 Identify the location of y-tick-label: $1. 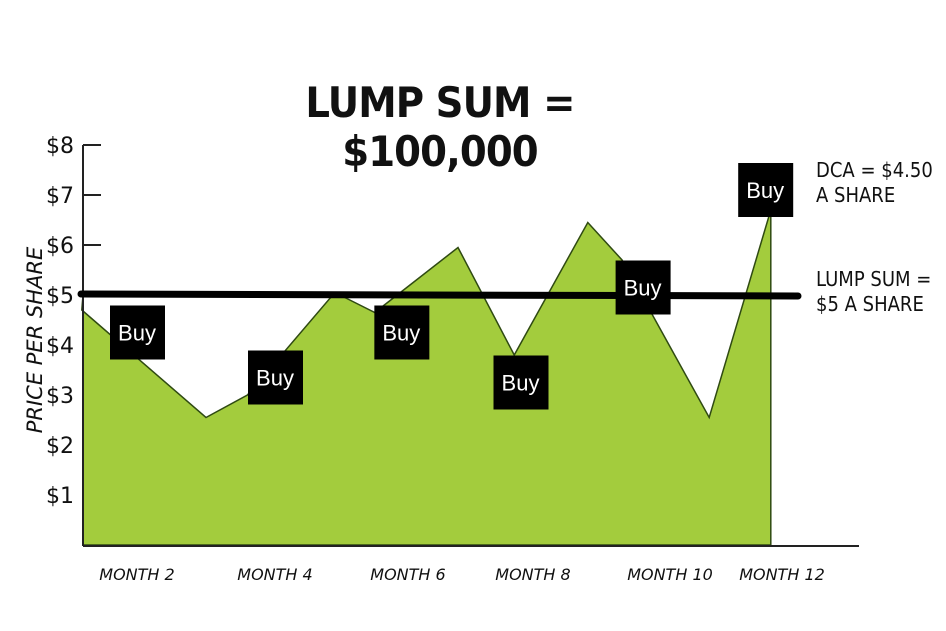
(60, 496).